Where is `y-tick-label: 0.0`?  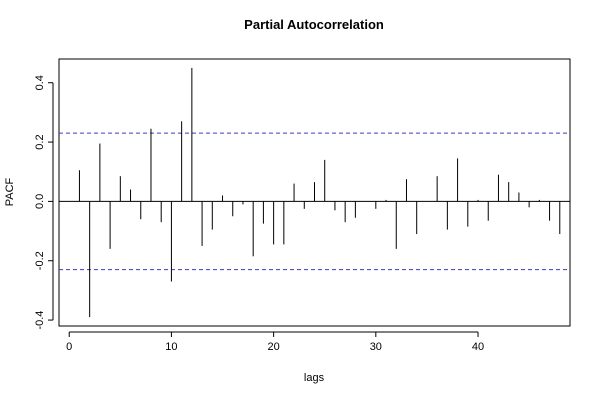
y-tick-label: 0.0 is located at coordinates (40, 201).